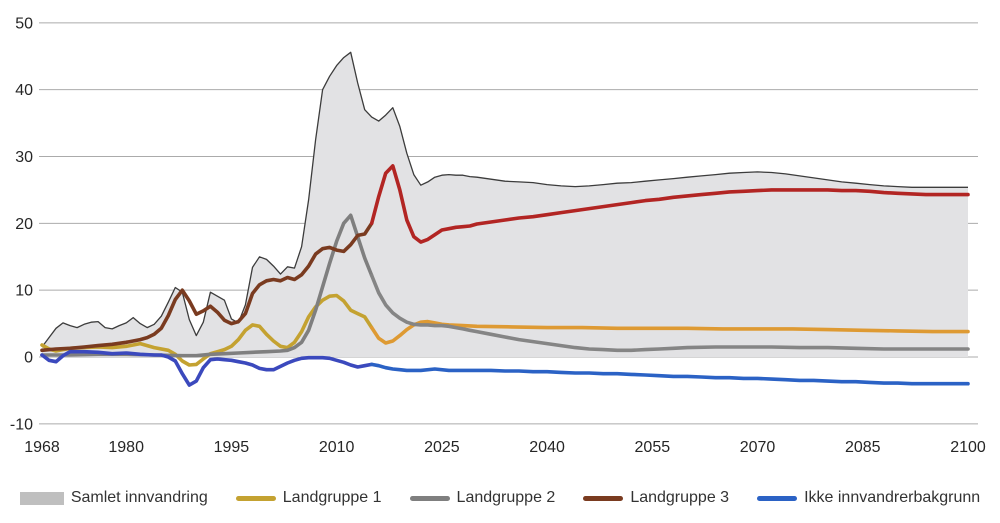 The image size is (1000, 523). I want to click on landgruppe-3-line-registered, so click(207, 287).